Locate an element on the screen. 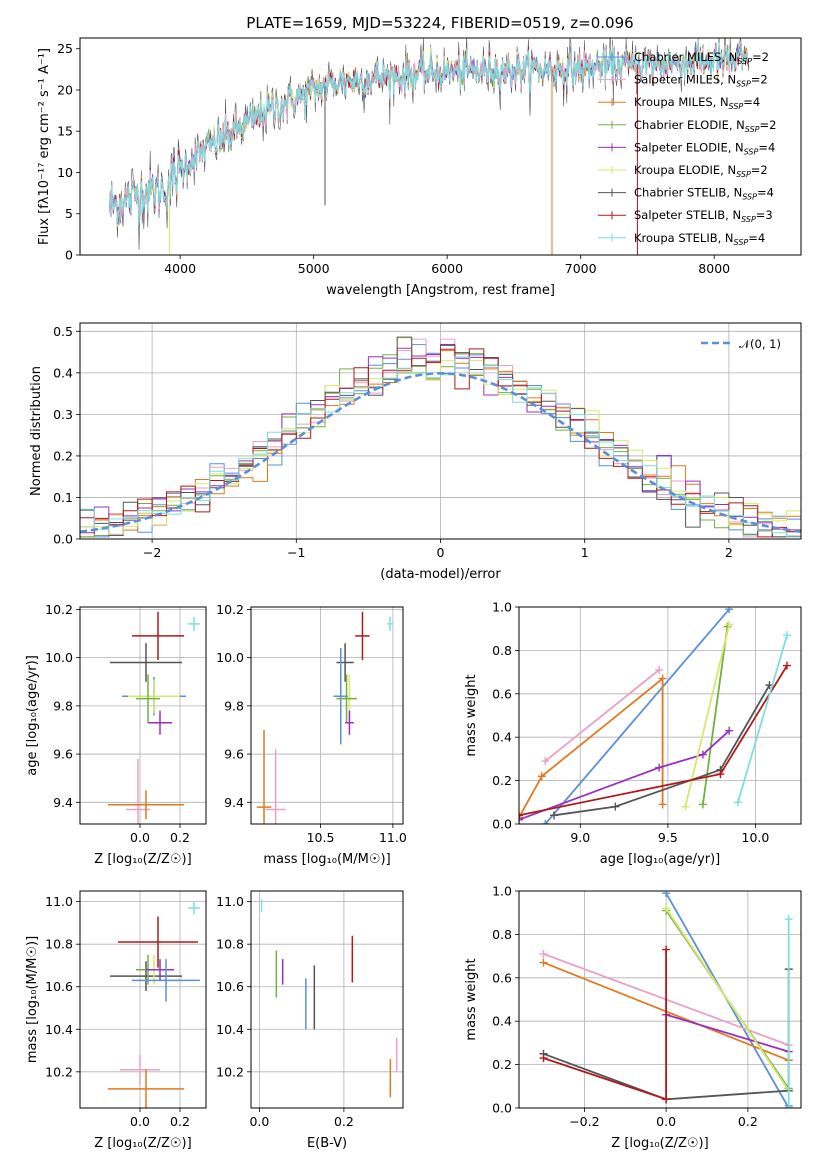  y-axis-label: mass weight is located at coordinates (471, 715).